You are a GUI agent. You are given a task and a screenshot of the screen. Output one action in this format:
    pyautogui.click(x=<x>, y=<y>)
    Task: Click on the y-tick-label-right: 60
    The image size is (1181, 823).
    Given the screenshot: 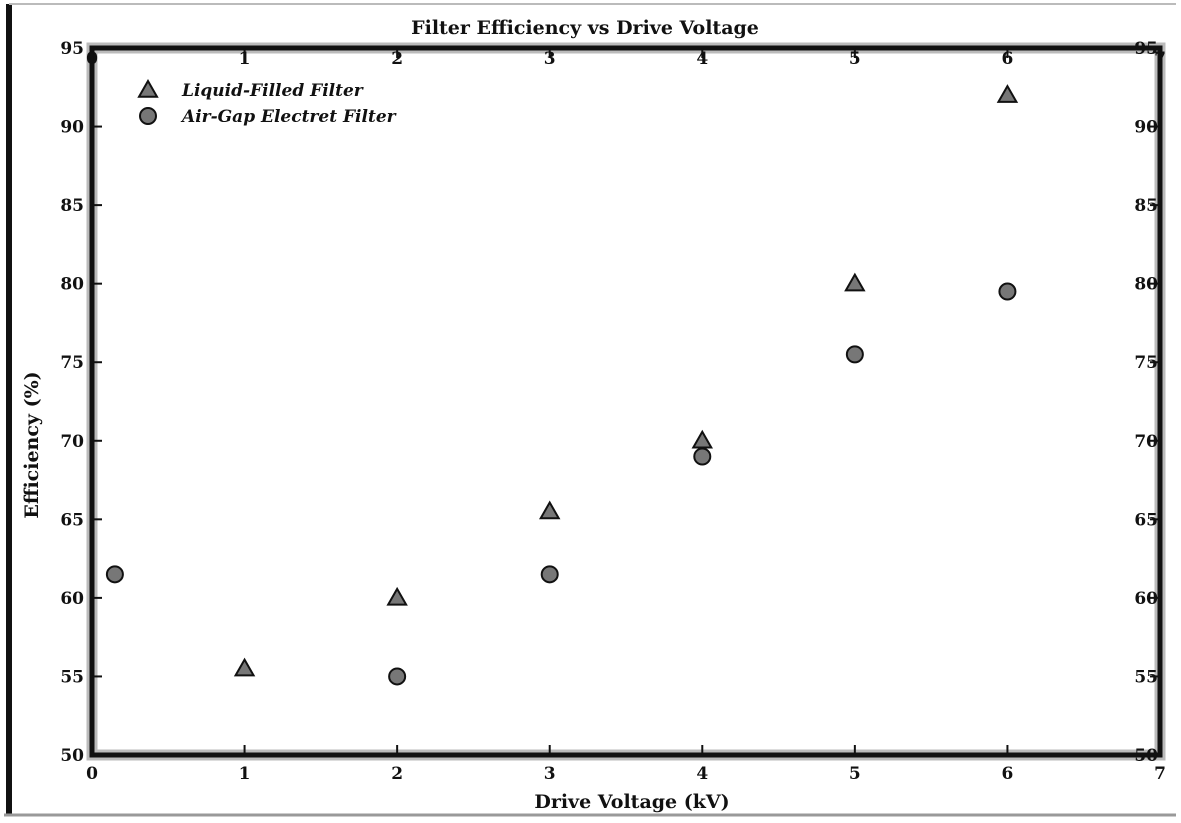 What is the action you would take?
    pyautogui.click(x=1146, y=599)
    